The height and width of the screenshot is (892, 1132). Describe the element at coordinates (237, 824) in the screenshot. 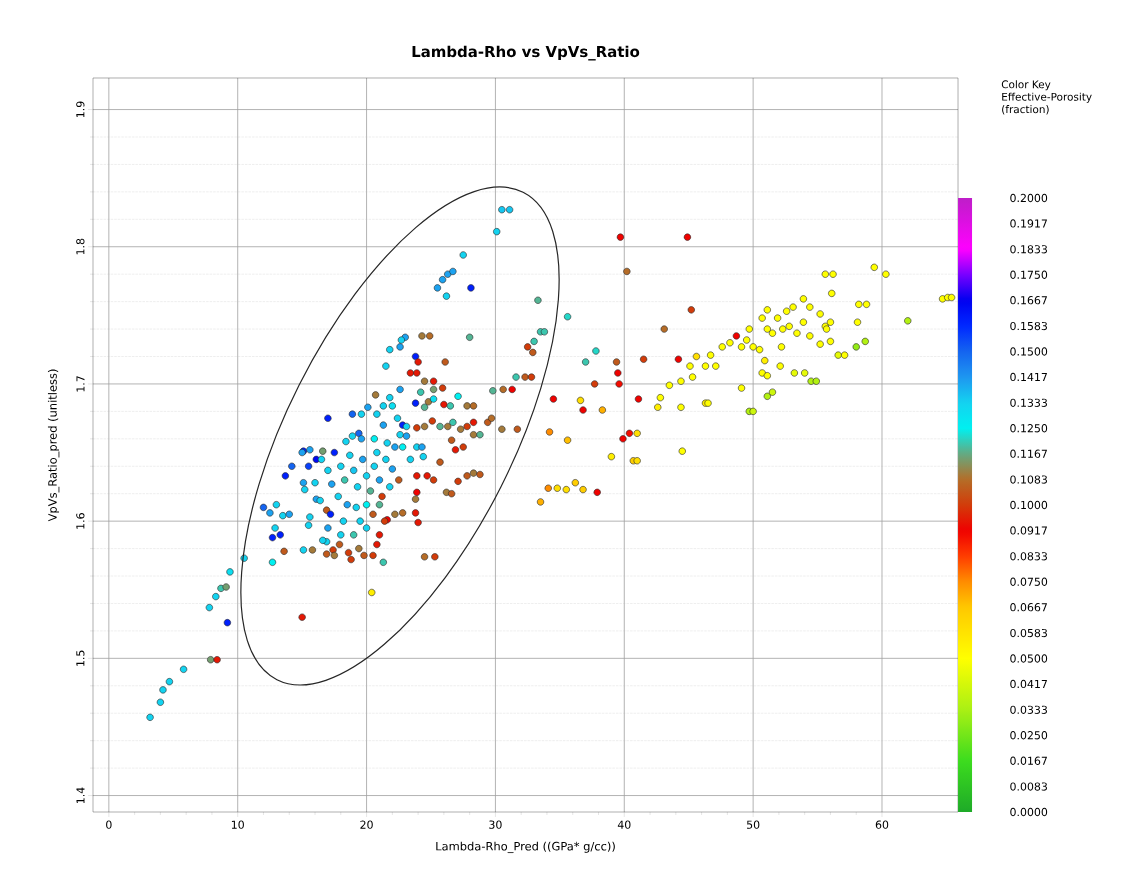

I see `x-tick-label: 10` at that location.